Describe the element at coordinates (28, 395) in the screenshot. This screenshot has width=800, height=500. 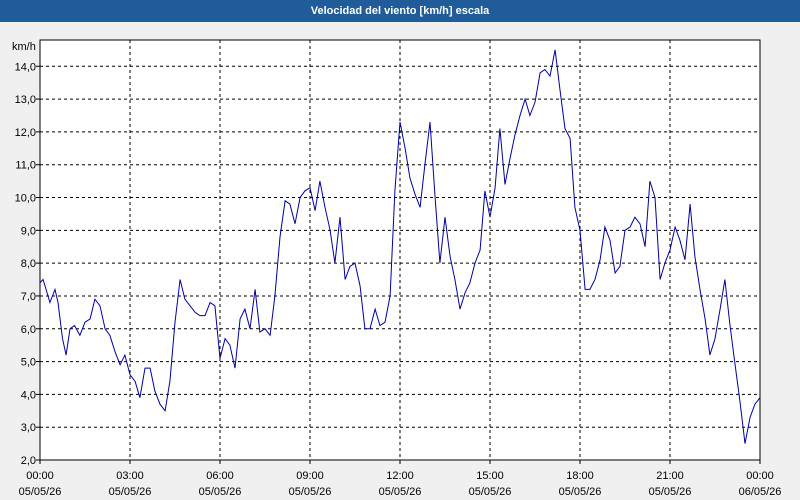
I see `y-tick-label: 4,0` at that location.